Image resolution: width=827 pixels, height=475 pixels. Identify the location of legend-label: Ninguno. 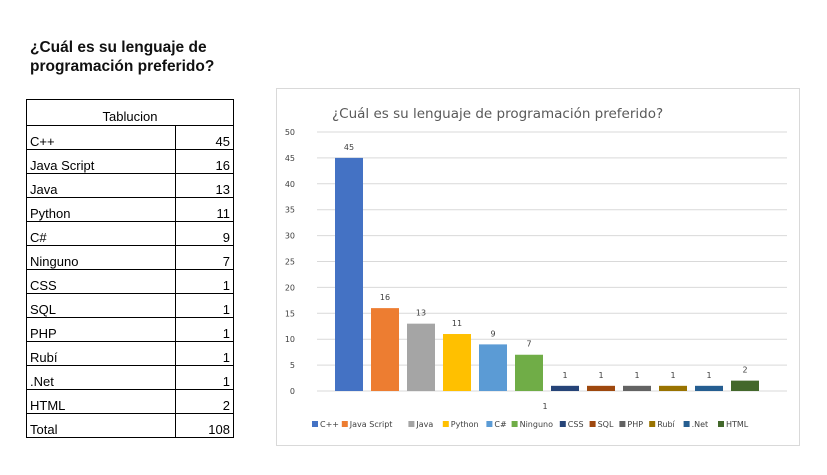
(536, 424).